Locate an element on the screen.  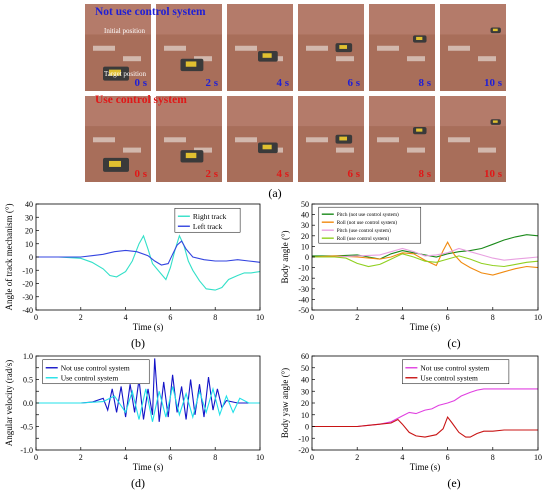
caption-d: (d) is located at coordinates (138, 483).